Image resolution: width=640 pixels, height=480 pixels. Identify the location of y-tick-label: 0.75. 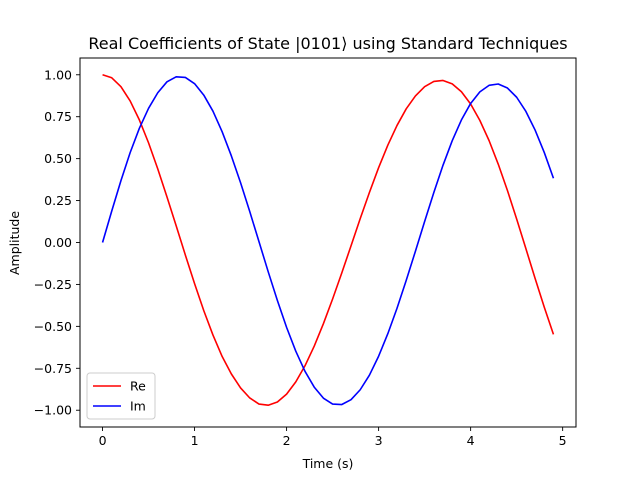
(58, 116).